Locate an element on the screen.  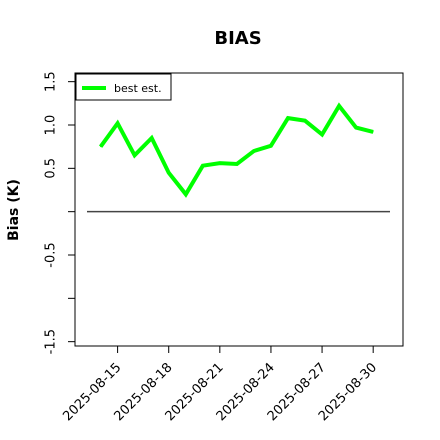
series-line-best-est is located at coordinates (236, 150).